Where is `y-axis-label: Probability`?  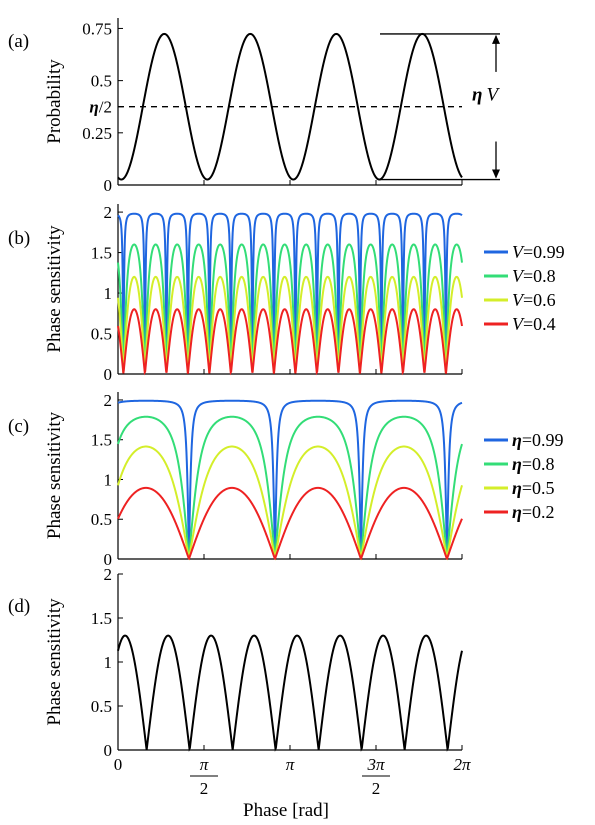
y-axis-label: Probability is located at coordinates (54, 101).